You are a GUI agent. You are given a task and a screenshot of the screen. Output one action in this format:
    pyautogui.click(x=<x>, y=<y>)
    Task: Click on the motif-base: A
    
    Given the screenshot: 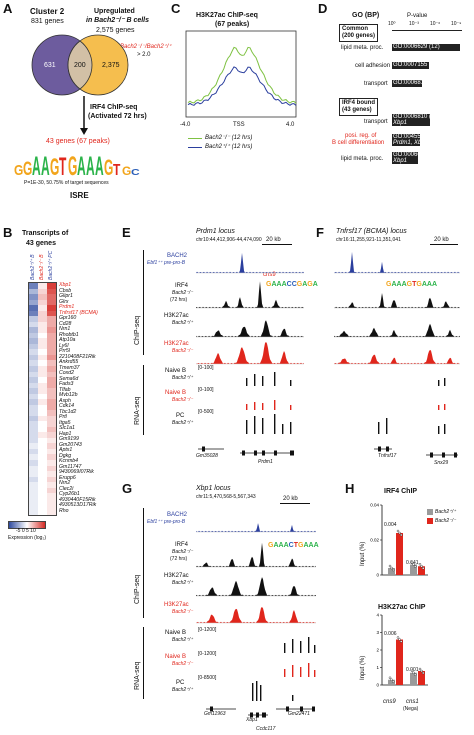 What is the action you would take?
    pyautogui.click(x=429, y=284)
    